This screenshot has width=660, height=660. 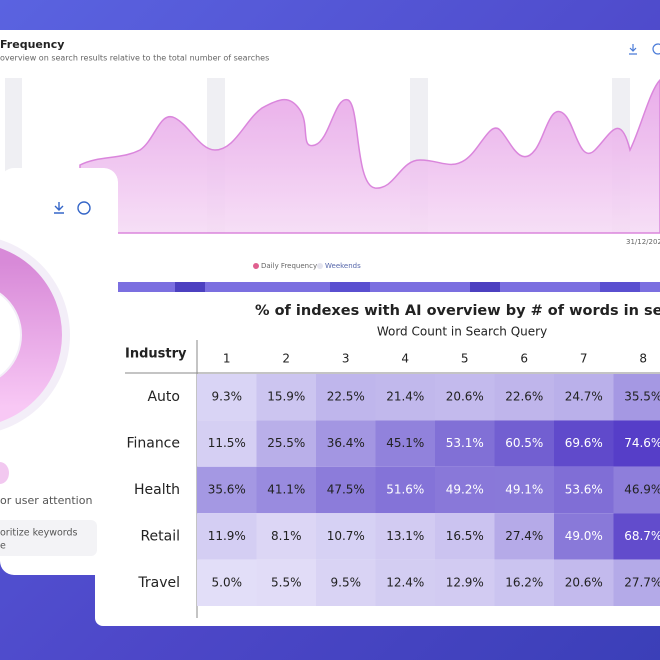 What do you see at coordinates (156, 354) in the screenshot?
I see `row-header: Industry` at bounding box center [156, 354].